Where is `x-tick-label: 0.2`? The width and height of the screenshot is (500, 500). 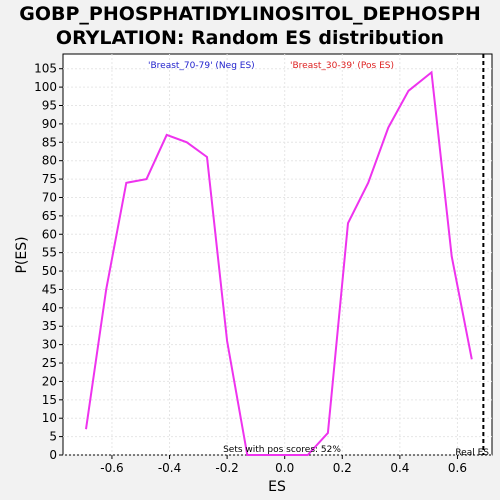
x-tick-label: 0.2 is located at coordinates (342, 468).